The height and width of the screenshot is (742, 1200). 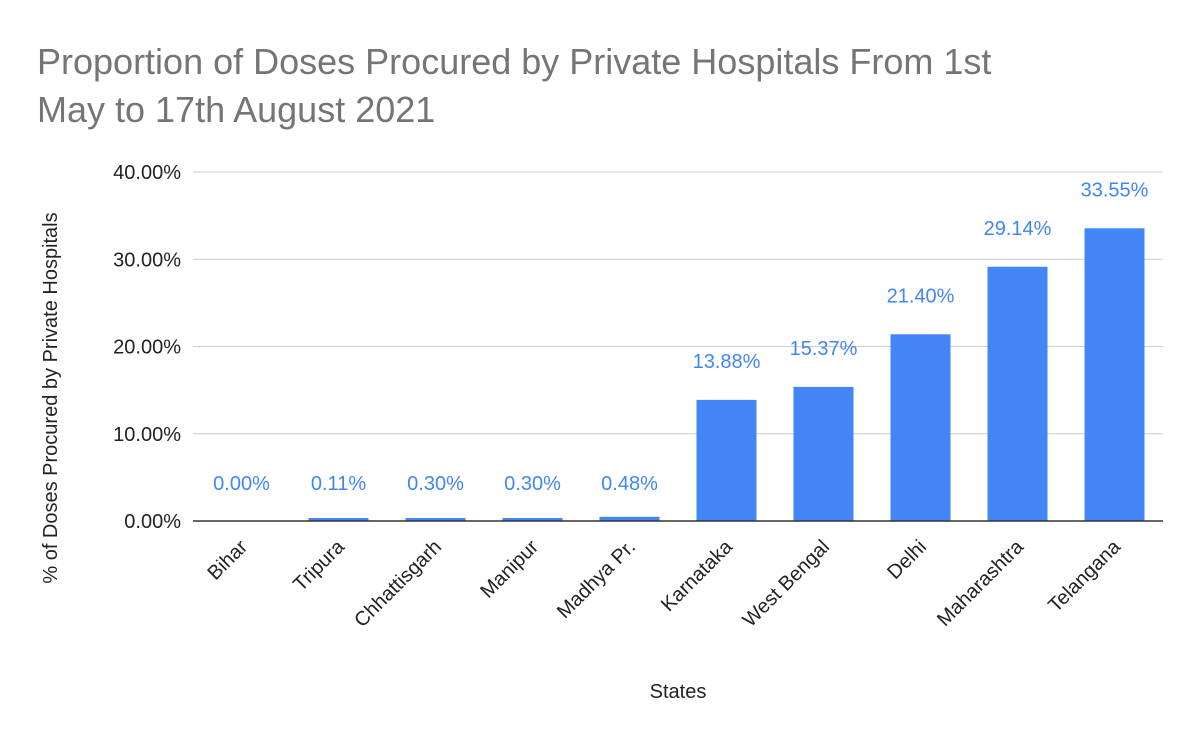 I want to click on y-tick-label: 20.00%, so click(x=147, y=348).